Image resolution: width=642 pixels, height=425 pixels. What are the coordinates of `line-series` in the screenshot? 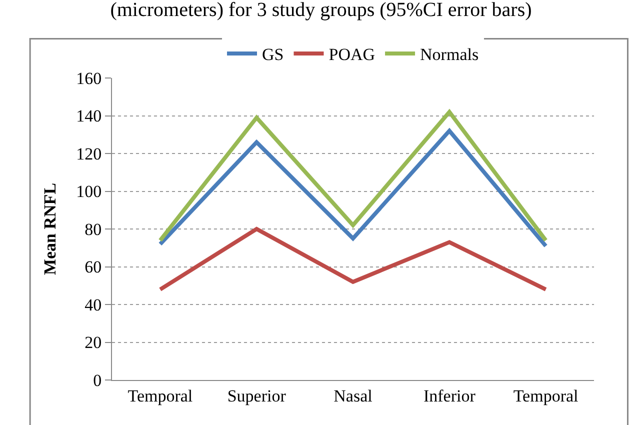 It's located at (353, 259).